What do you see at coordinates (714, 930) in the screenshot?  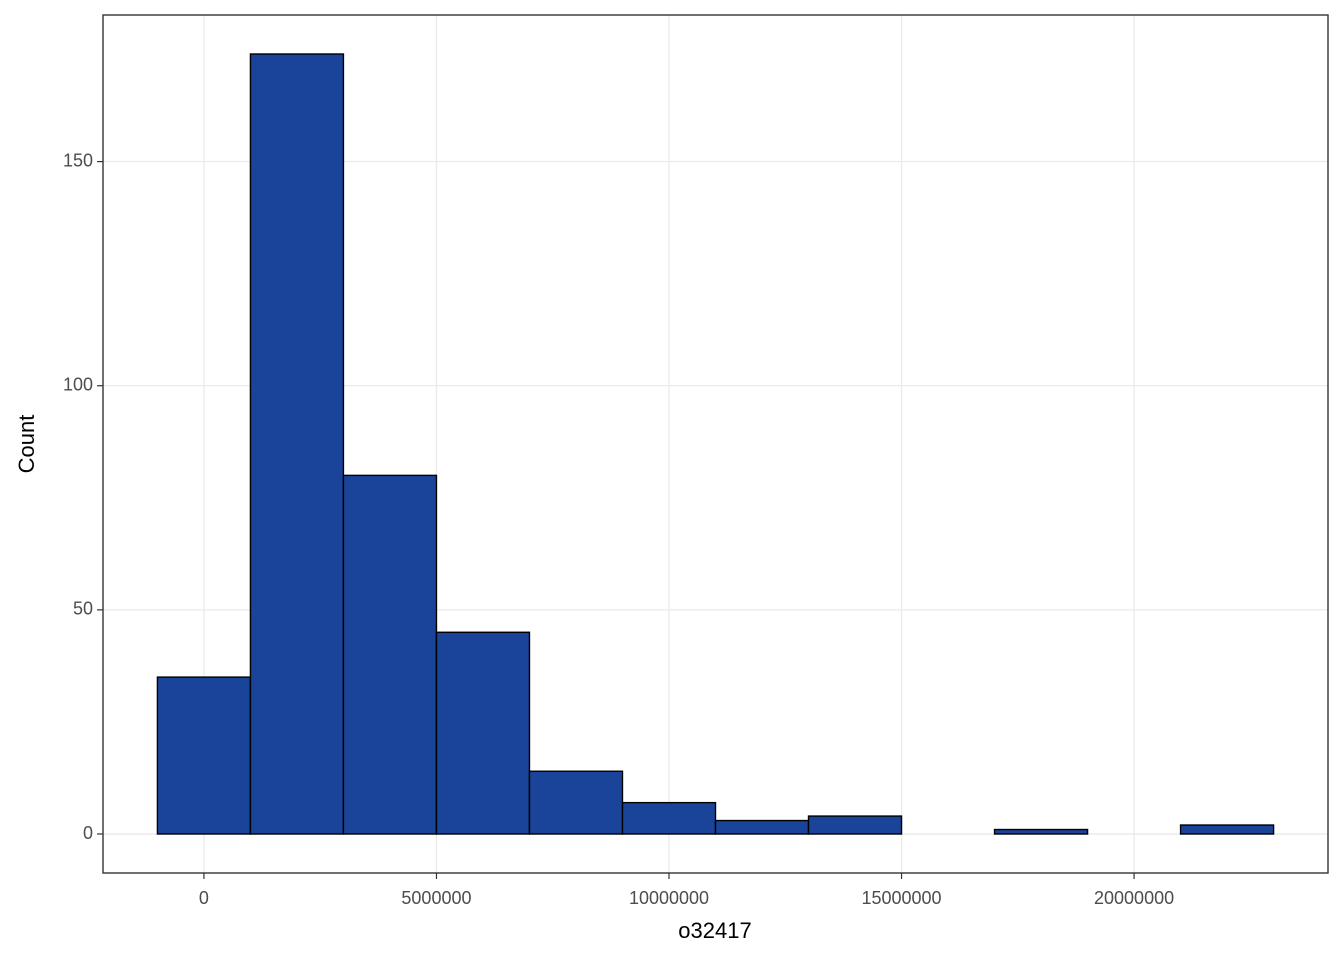 I see `x-axis-title: o32417` at bounding box center [714, 930].